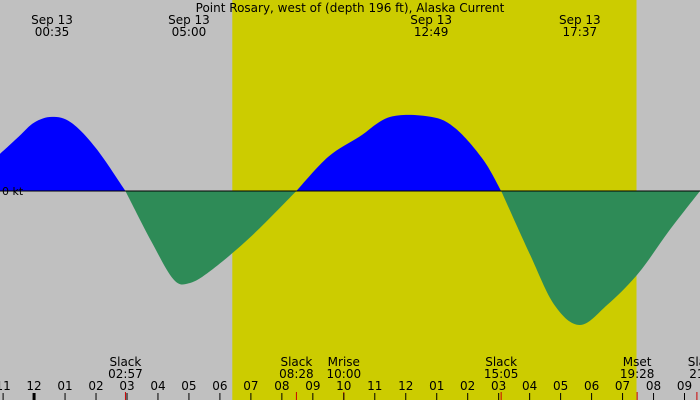 The image size is (700, 400). Describe the element at coordinates (188, 386) in the screenshot. I see `hour-tick-label-6: 05` at that location.